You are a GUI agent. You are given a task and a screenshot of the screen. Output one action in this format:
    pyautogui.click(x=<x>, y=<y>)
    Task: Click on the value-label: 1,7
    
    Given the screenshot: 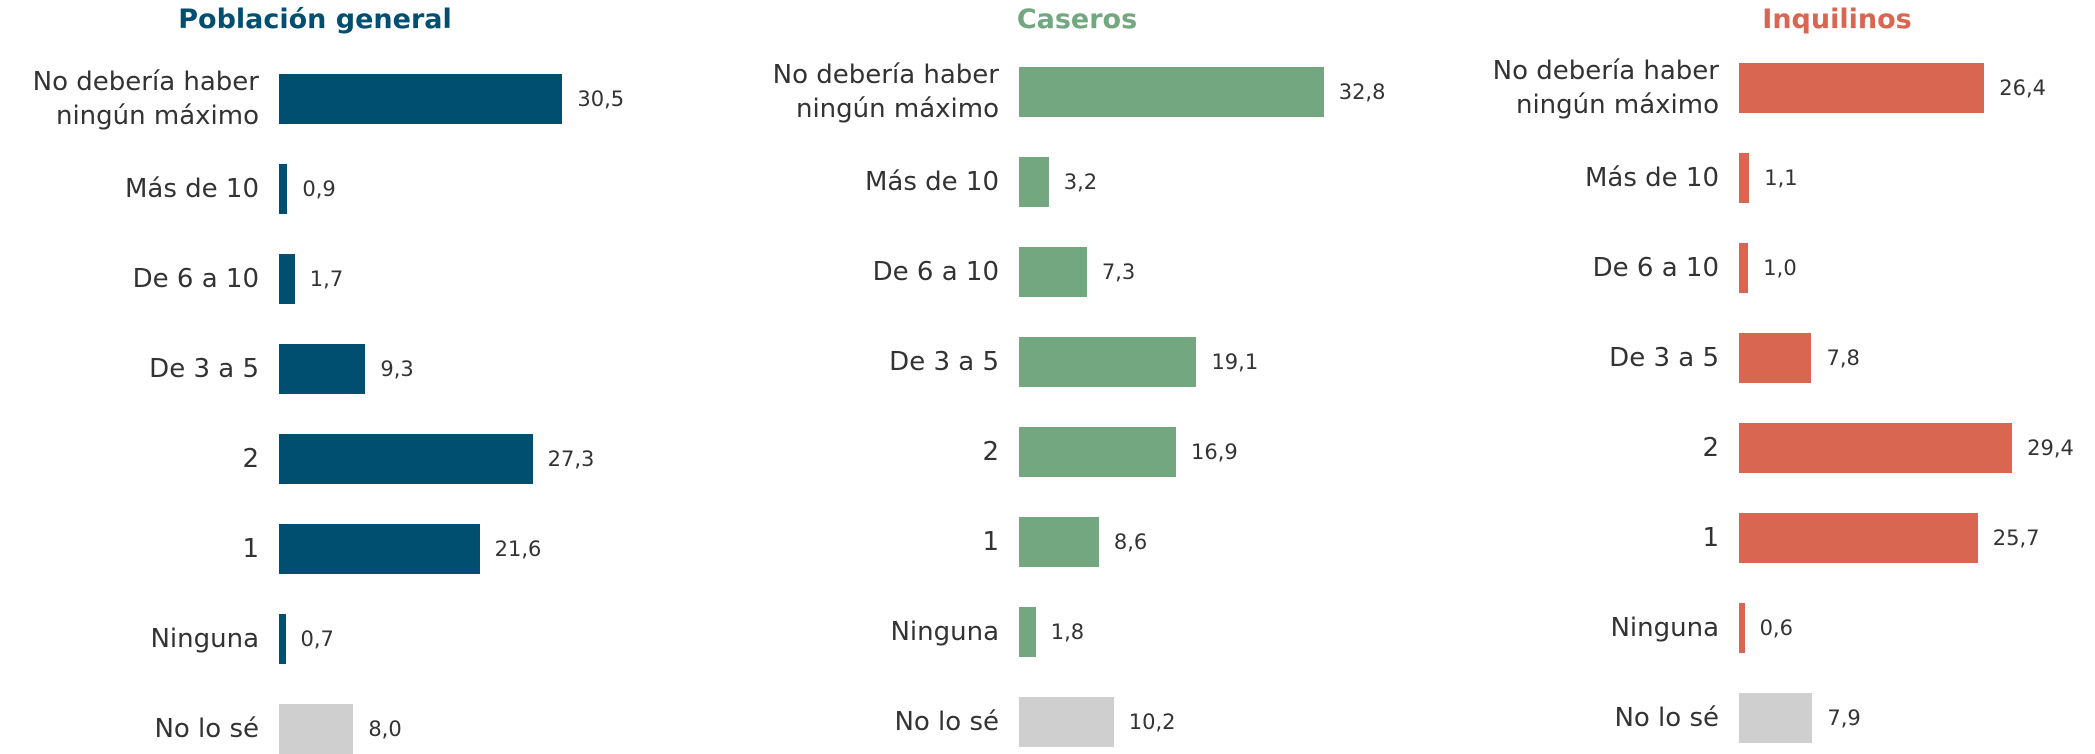 What is the action you would take?
    pyautogui.click(x=326, y=279)
    